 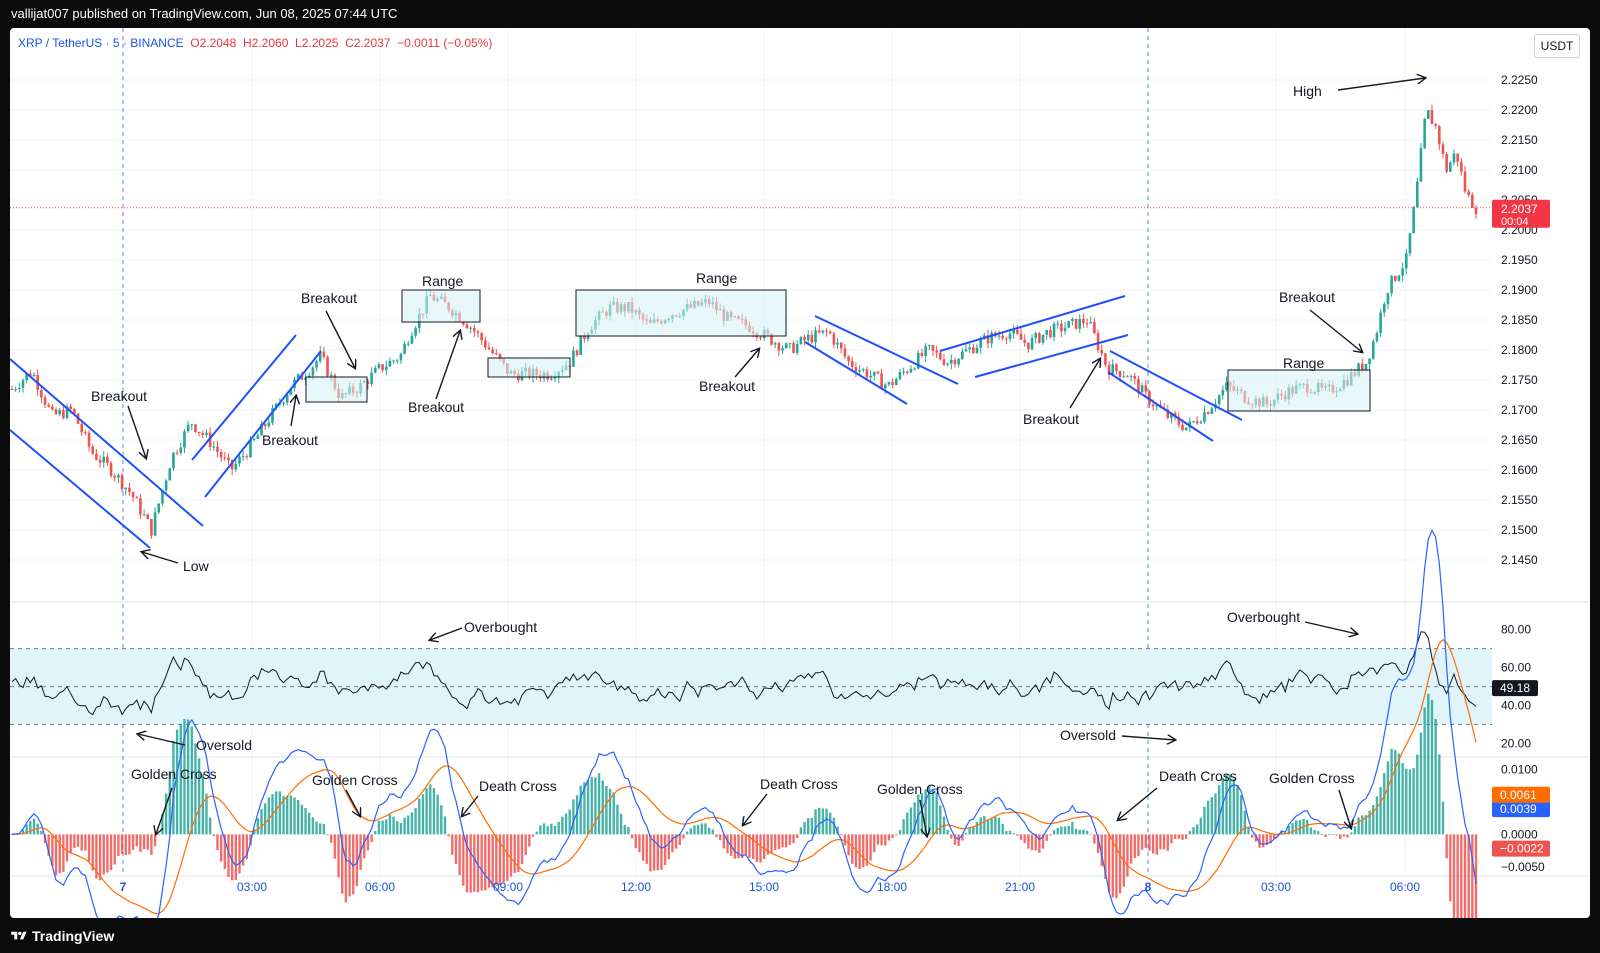 What do you see at coordinates (1519, 140) in the screenshot?
I see `price-axis-label: 2.2150` at bounding box center [1519, 140].